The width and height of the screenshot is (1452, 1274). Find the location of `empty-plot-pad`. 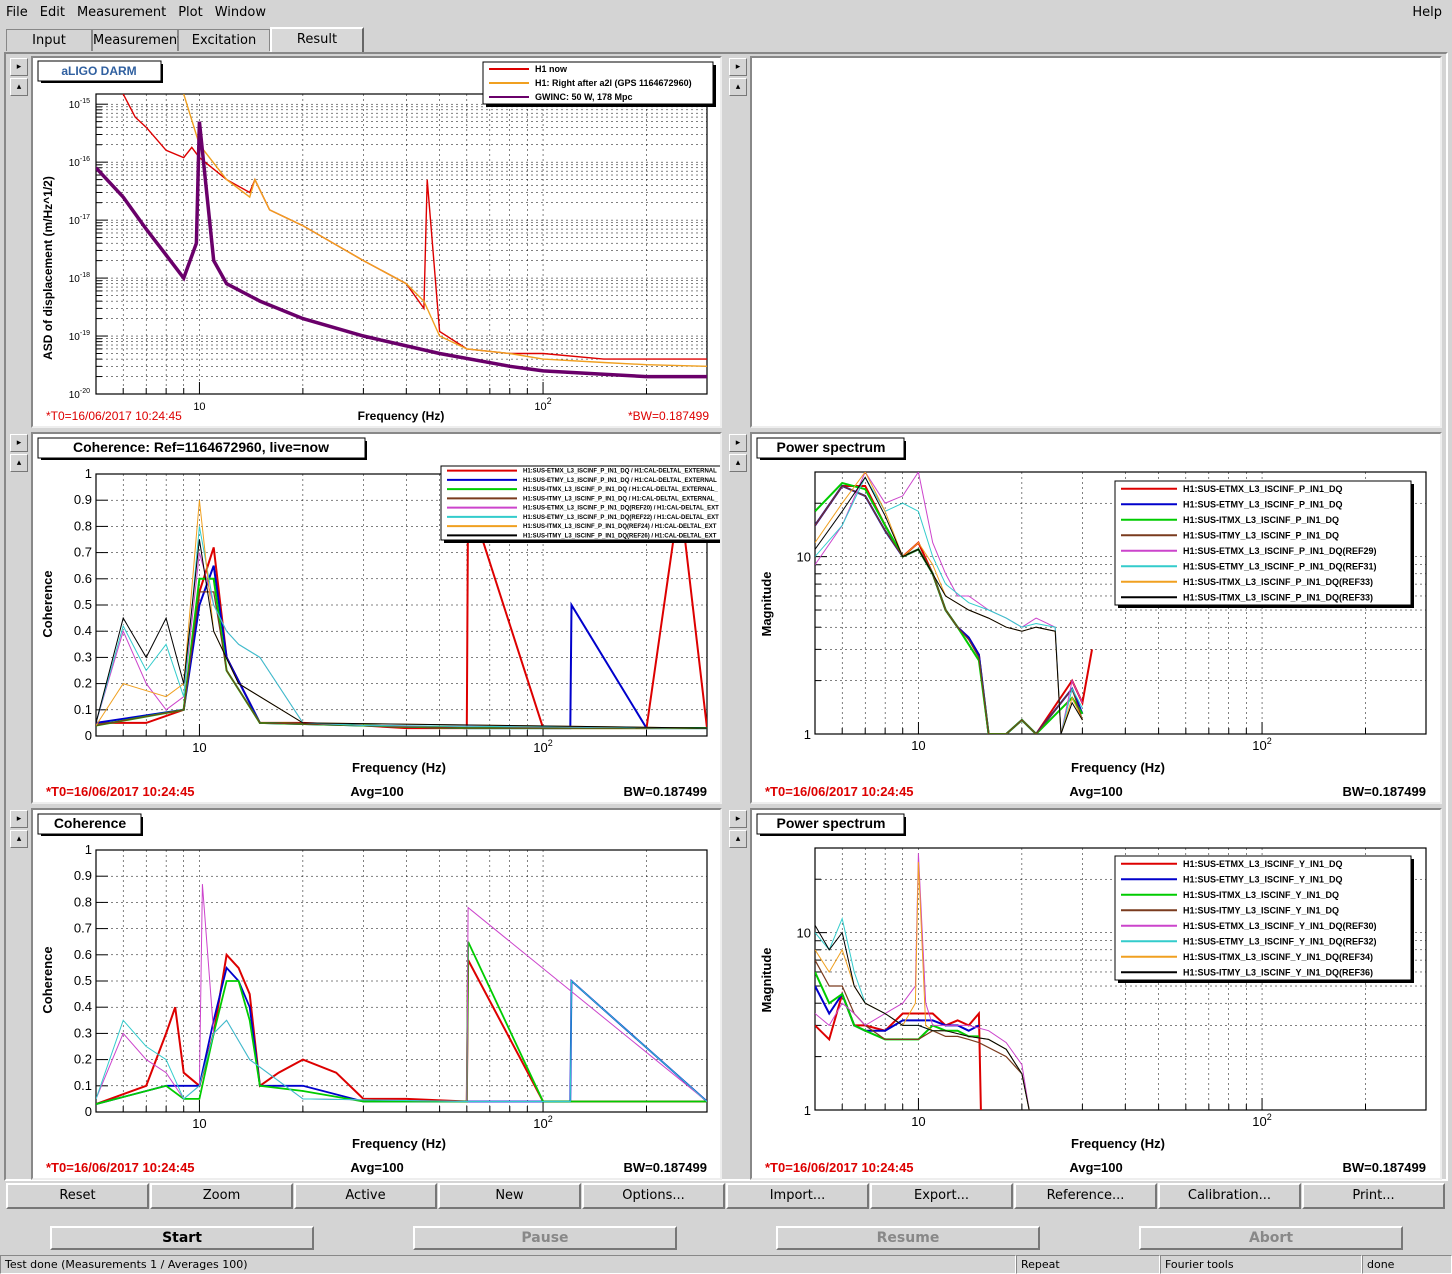

empty-plot-pad is located at coordinates (1096, 242).